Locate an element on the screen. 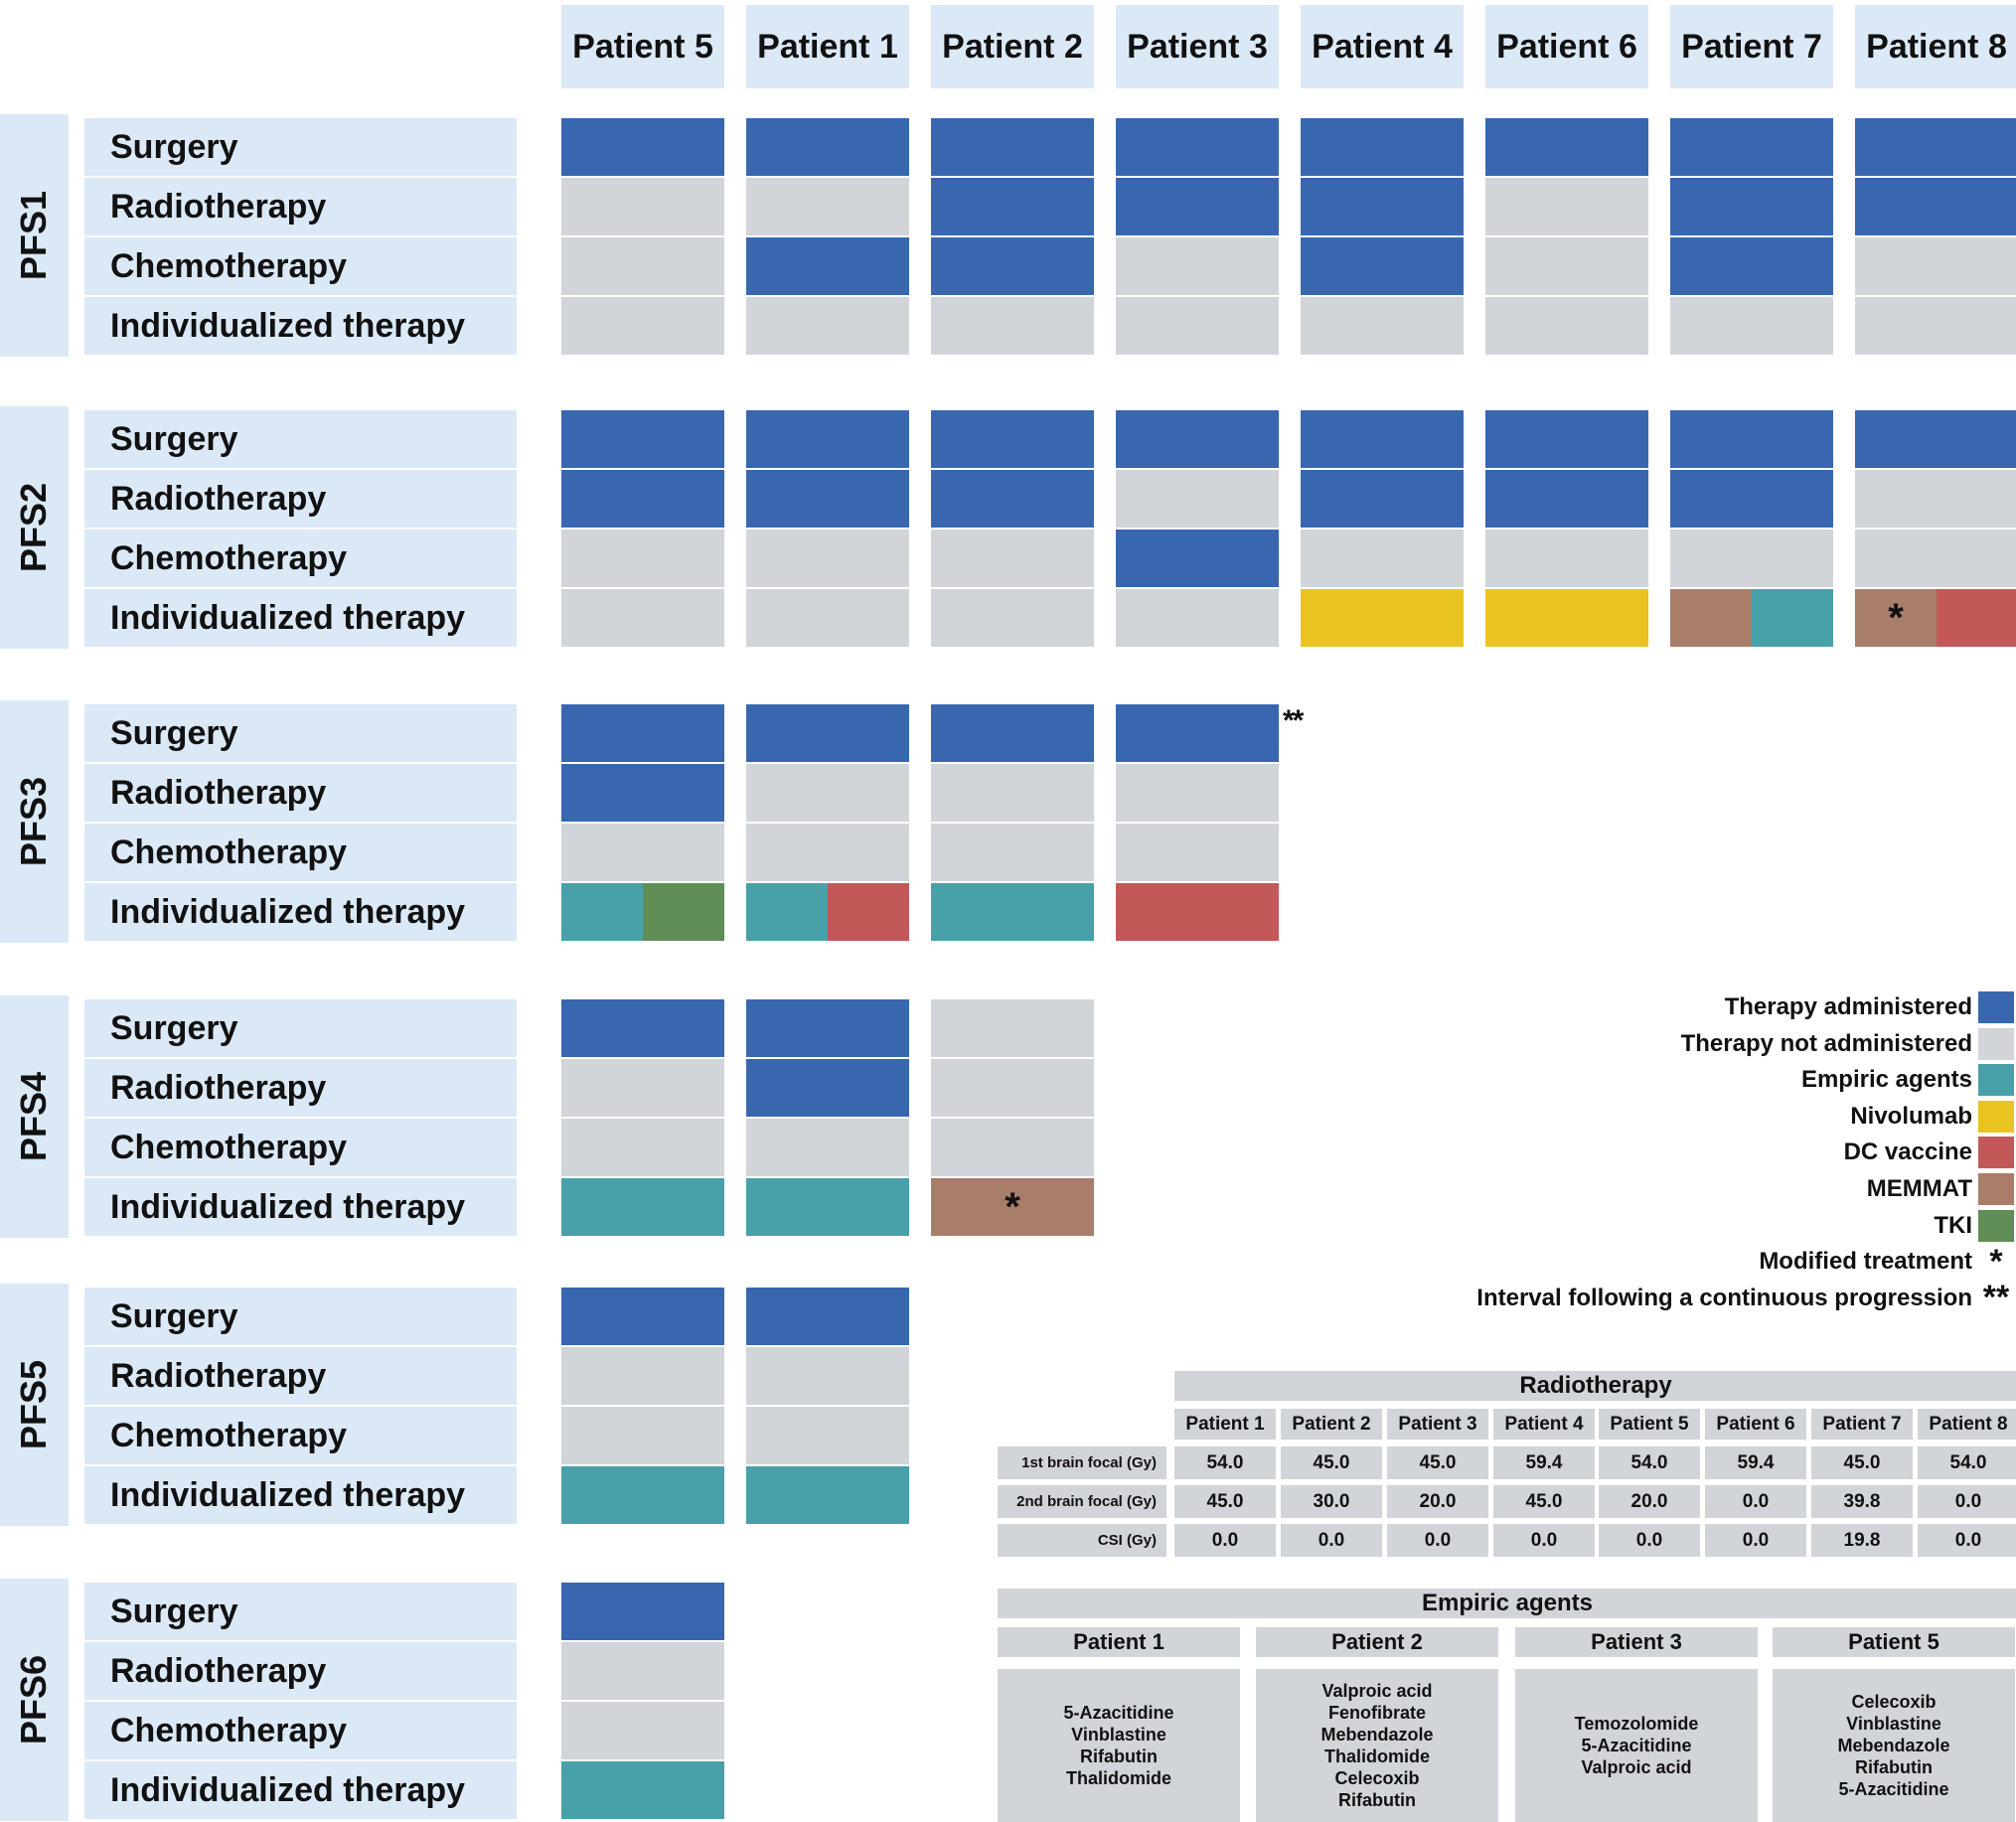  legend-mark: * is located at coordinates (1996, 1261).